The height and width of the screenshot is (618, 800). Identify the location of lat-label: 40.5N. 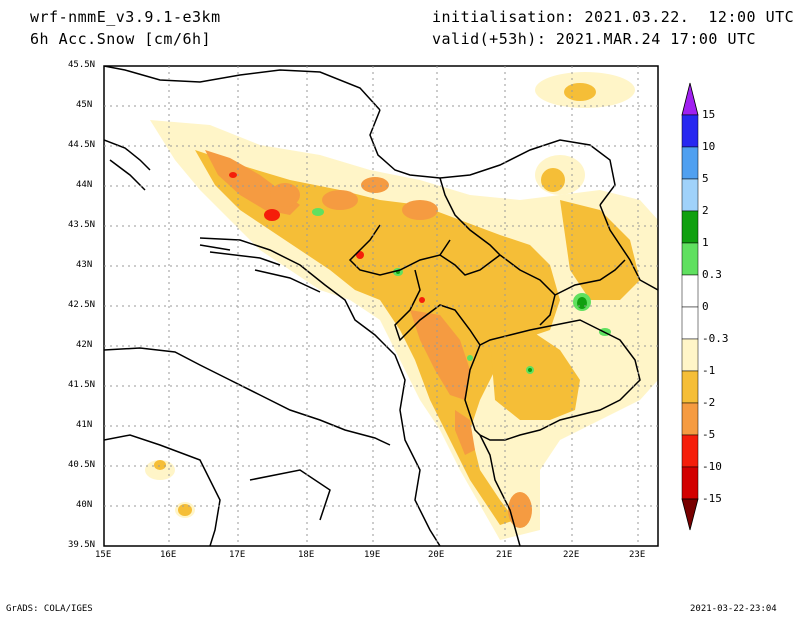
(82, 465).